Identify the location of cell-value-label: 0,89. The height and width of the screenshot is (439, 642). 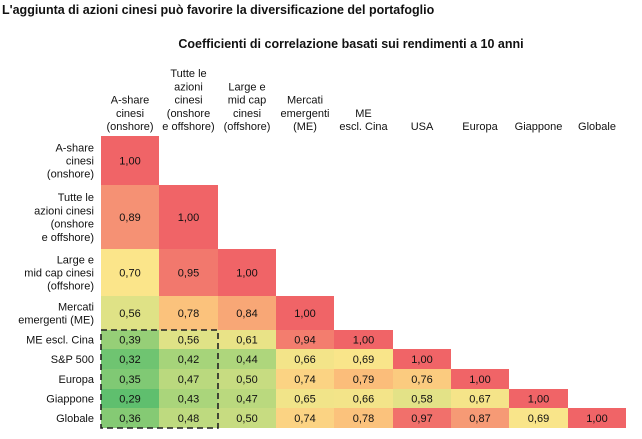
(129, 218).